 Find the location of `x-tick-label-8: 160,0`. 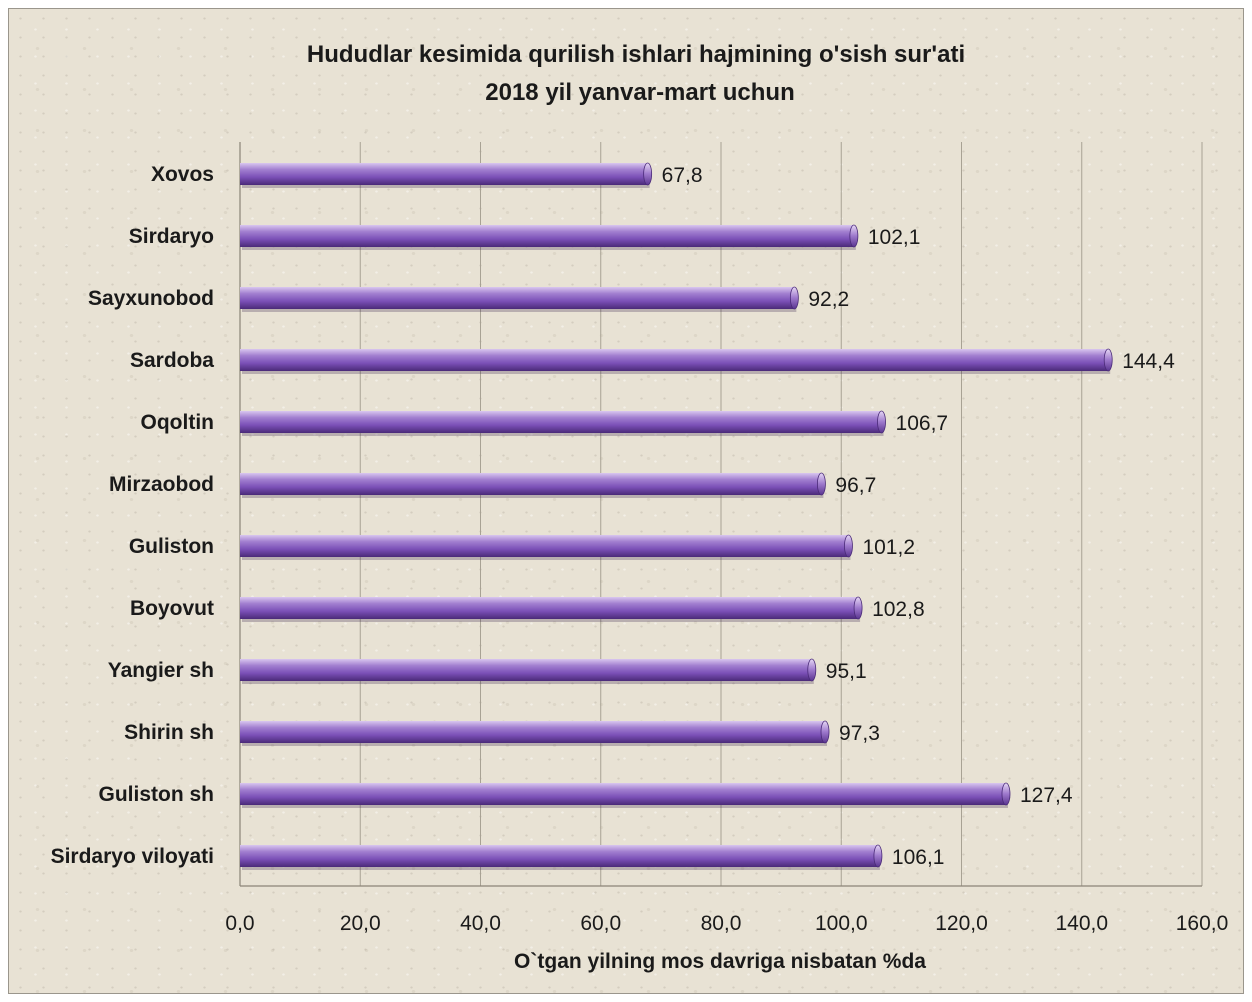

x-tick-label-8: 160,0 is located at coordinates (1202, 923).